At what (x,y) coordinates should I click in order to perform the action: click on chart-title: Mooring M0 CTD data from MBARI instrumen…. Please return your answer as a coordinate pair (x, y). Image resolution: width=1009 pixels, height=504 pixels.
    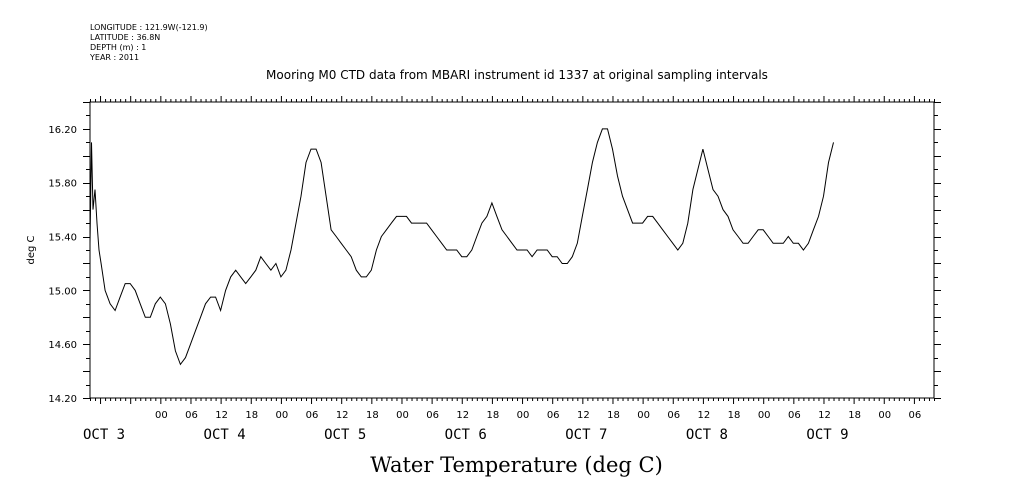
    Looking at the image, I should click on (517, 75).